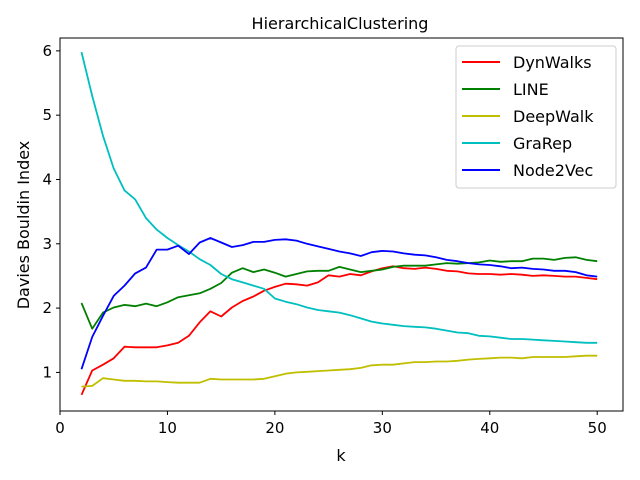  I want to click on y-tick-label: 2, so click(47, 308).